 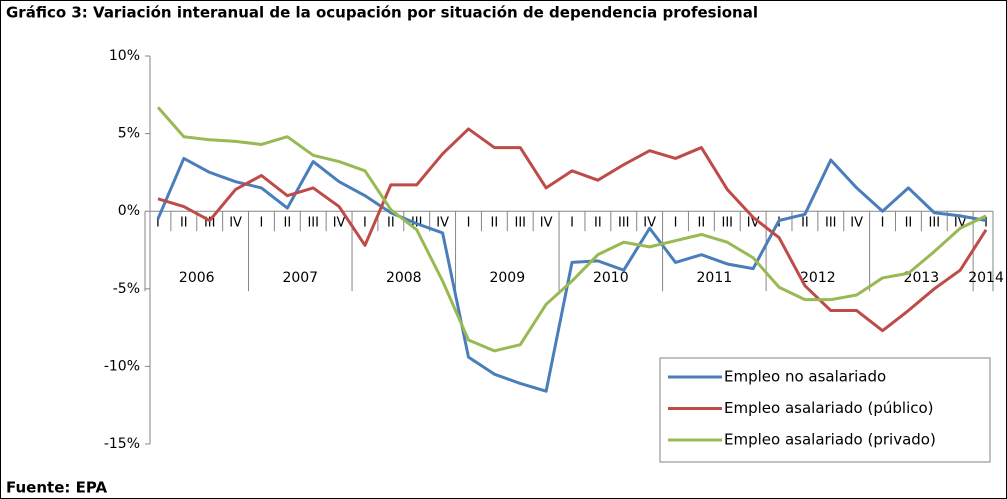 I want to click on legend-label: Empleo asalariado (público), so click(x=829, y=408).